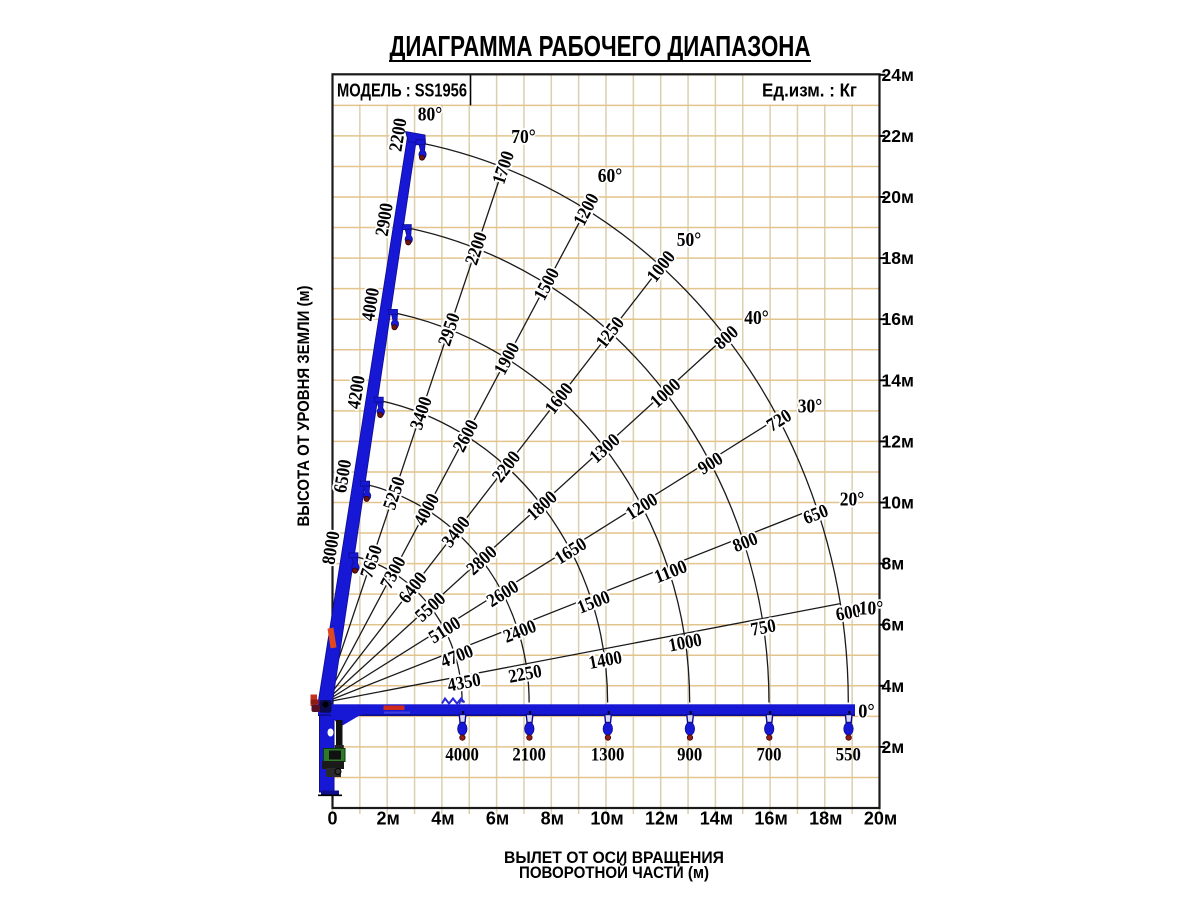 The image size is (1200, 900). What do you see at coordinates (898, 136) in the screenshot?
I see `svg-text: 22м` at bounding box center [898, 136].